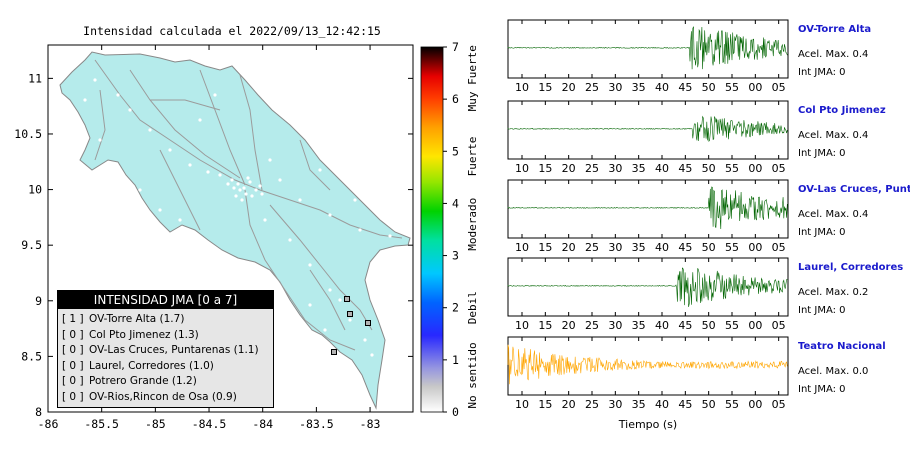  I want to click on waveform-acel-max: Acel. Max. 0.0, so click(833, 371).